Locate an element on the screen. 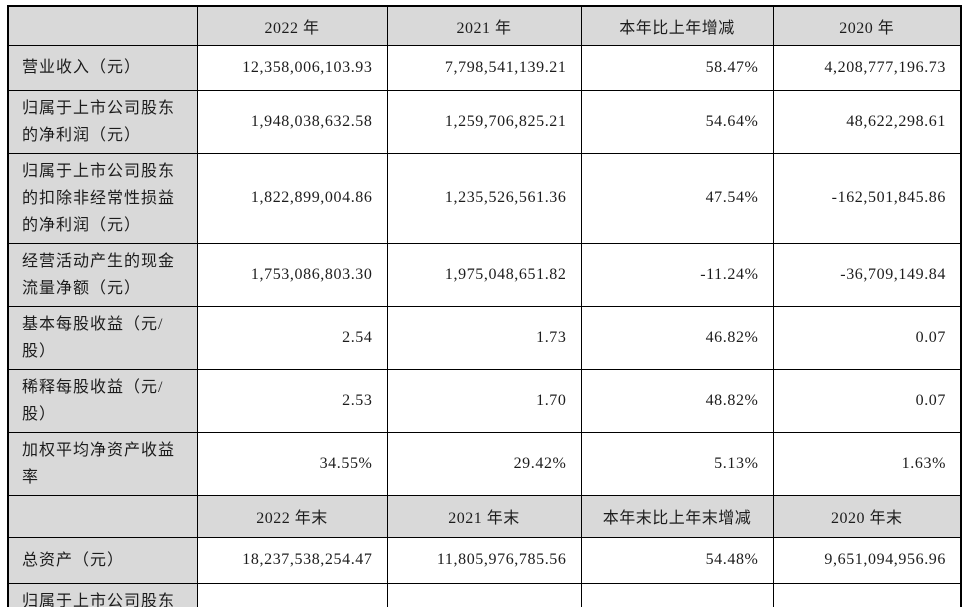  row-label: 基本每股收益（元/股） is located at coordinates (102, 337).